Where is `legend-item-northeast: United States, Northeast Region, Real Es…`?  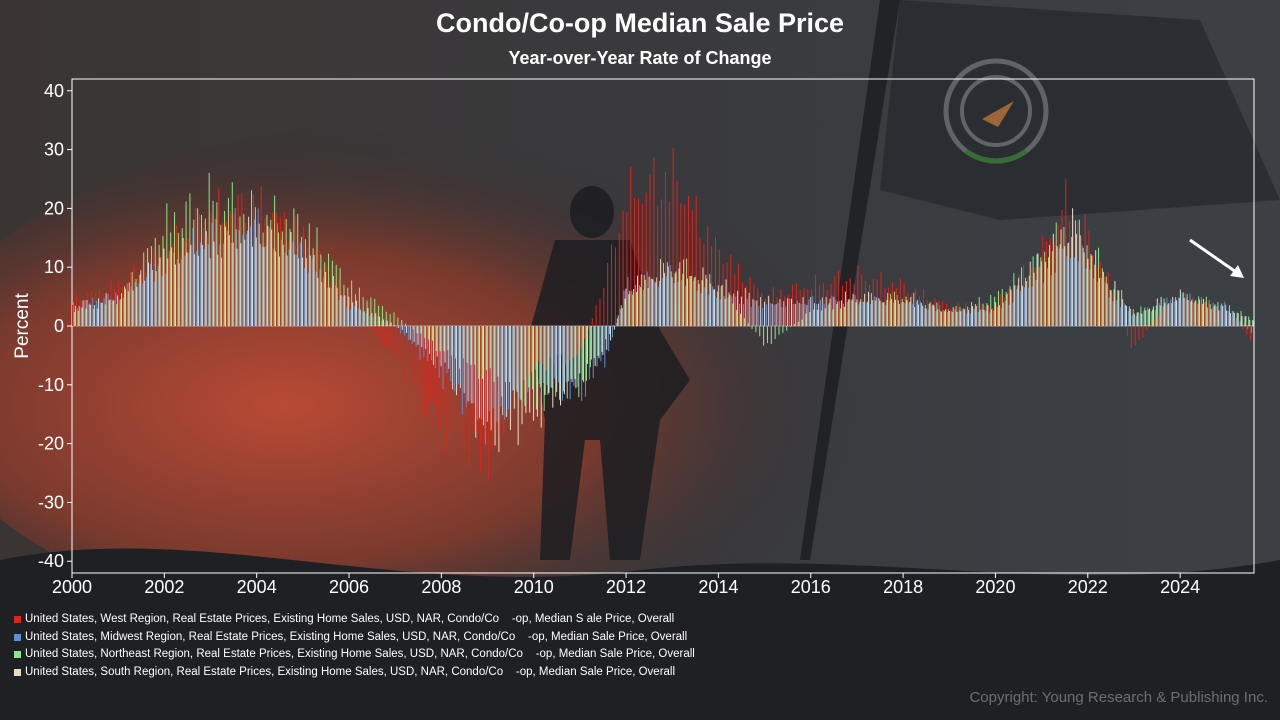 legend-item-northeast: United States, Northeast Region, Real Es… is located at coordinates (354, 655).